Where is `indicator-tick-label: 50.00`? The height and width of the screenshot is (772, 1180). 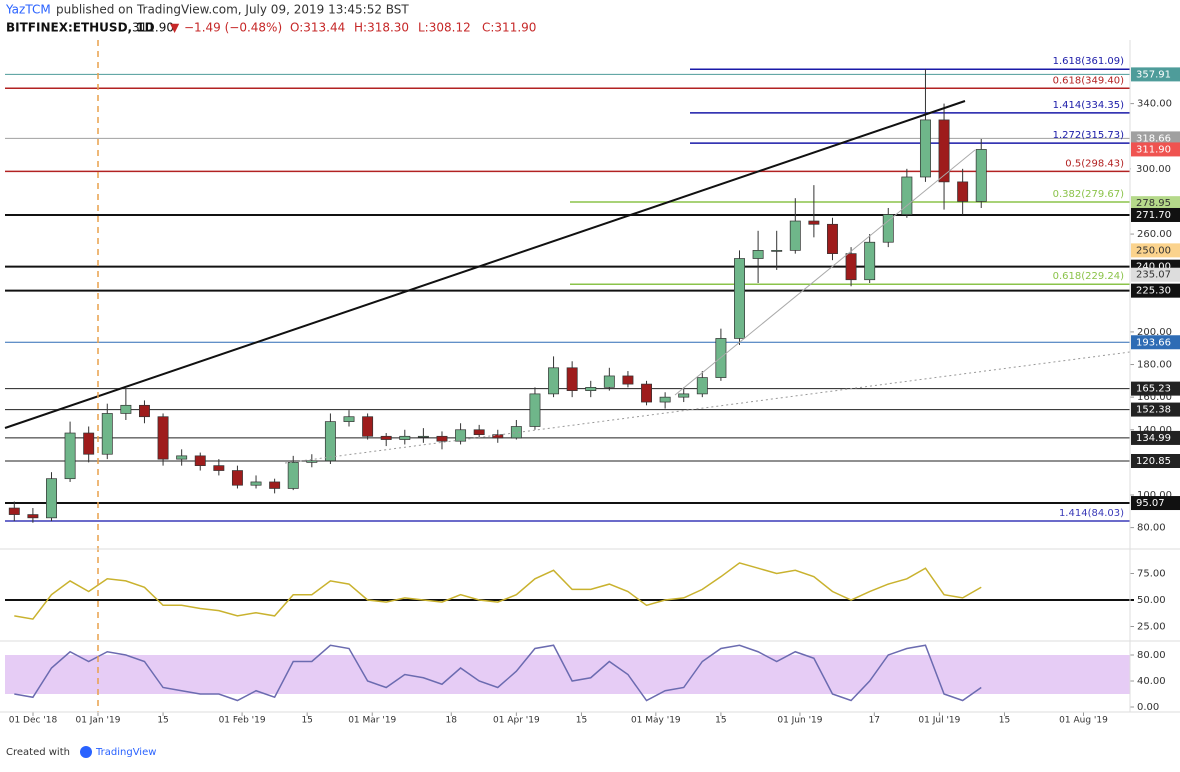
indicator-tick-label: 50.00 is located at coordinates (1151, 600).